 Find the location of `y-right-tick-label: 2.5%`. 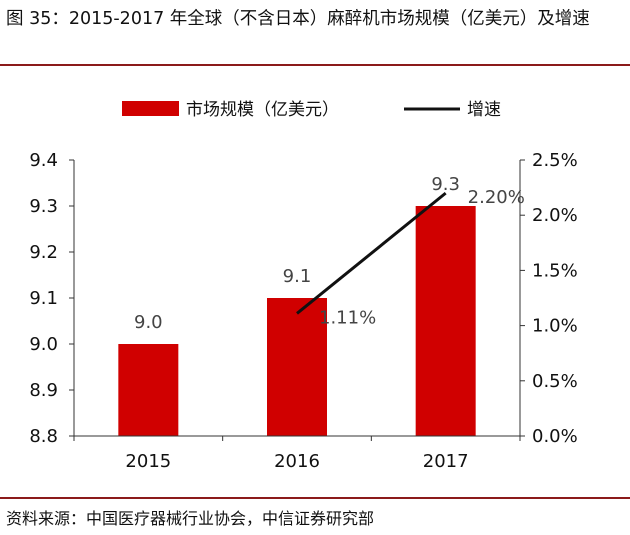

y-right-tick-label: 2.5% is located at coordinates (555, 160).